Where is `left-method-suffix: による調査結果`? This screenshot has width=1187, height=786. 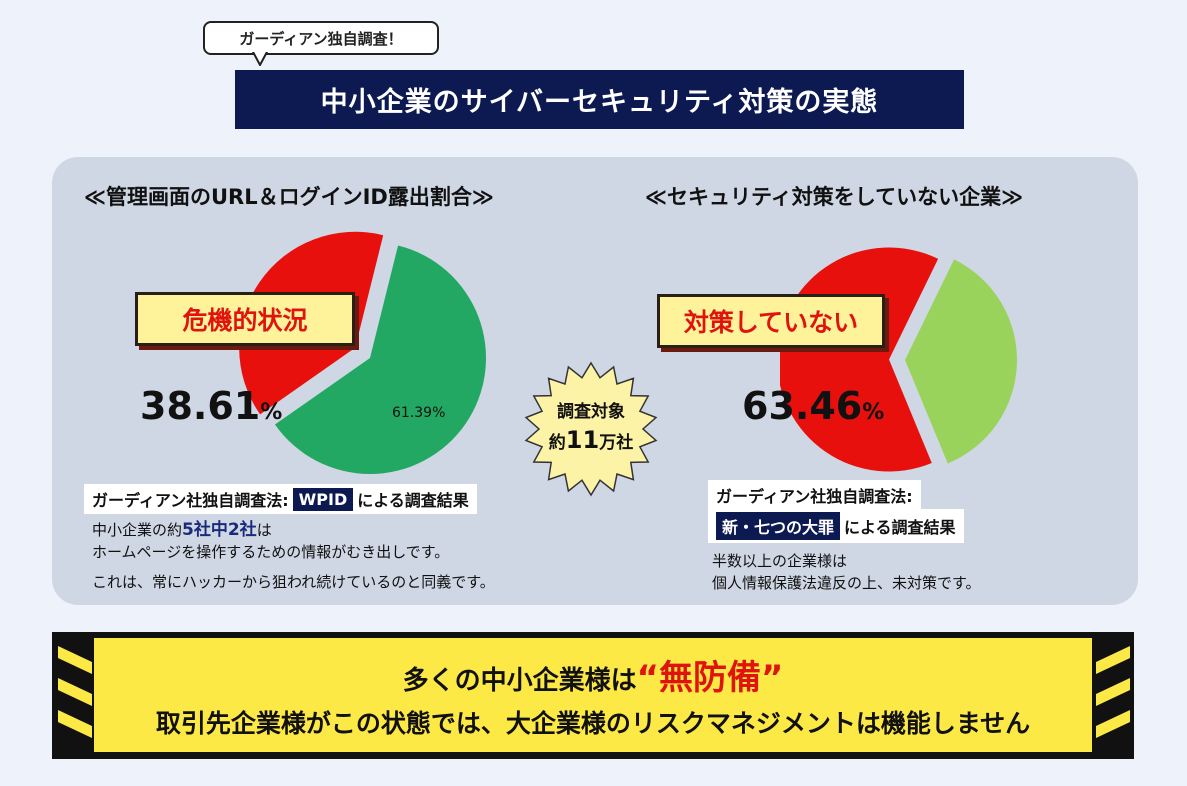 left-method-suffix: による調査結果 is located at coordinates (413, 500).